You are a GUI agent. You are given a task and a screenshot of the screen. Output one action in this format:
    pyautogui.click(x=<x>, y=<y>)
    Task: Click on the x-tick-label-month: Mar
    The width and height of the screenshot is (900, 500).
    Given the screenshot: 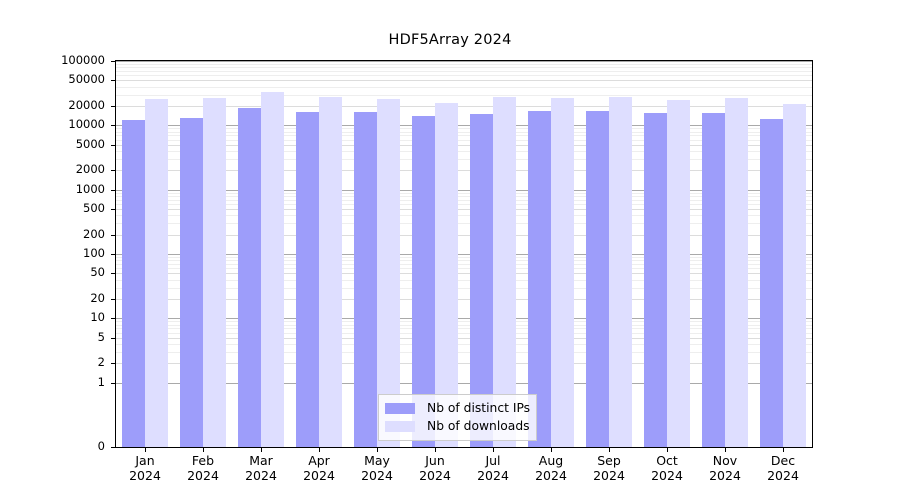 What is the action you would take?
    pyautogui.click(x=261, y=460)
    